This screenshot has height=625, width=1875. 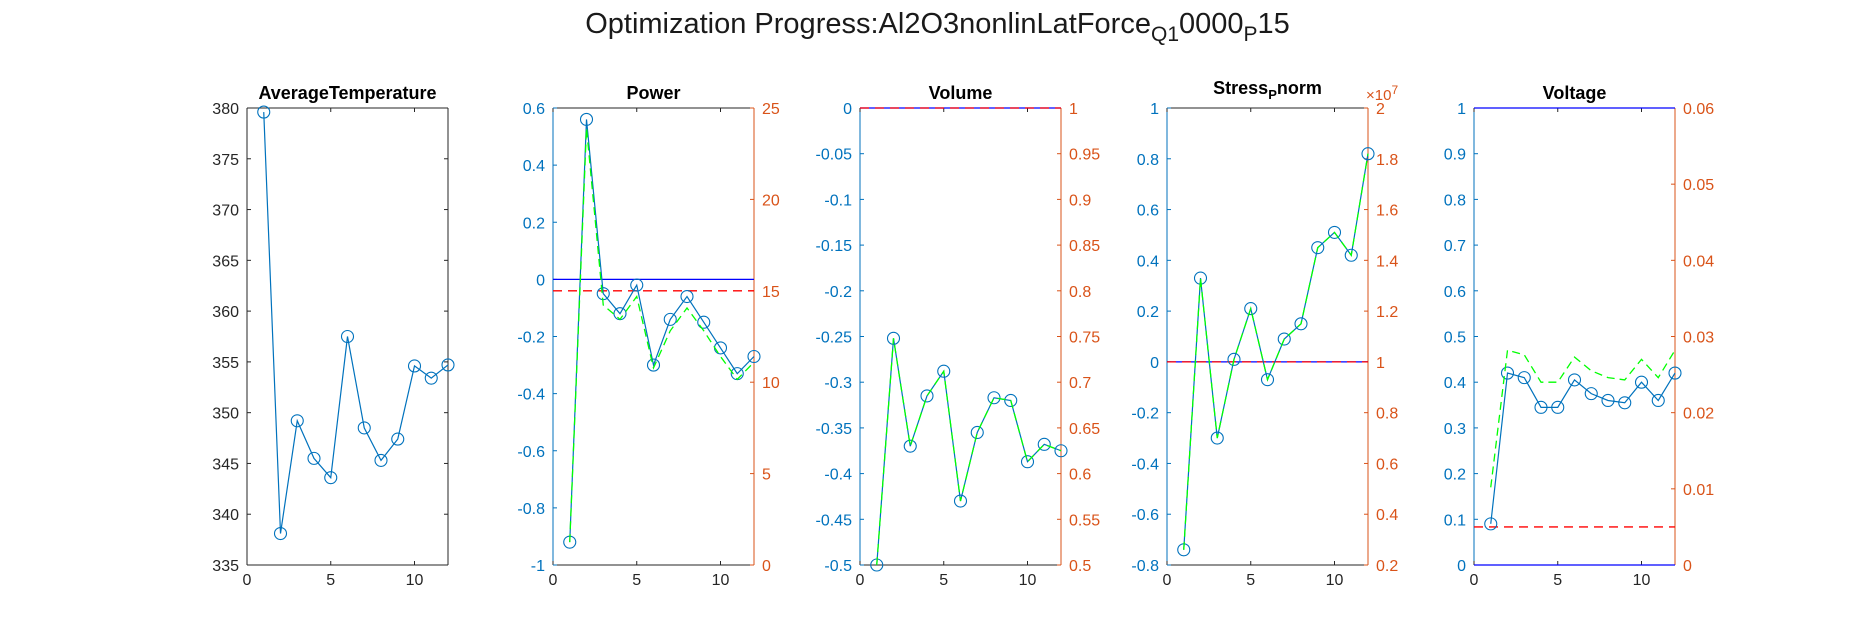 What do you see at coordinates (1455, 155) in the screenshot?
I see `y-tick-label: 0.9` at bounding box center [1455, 155].